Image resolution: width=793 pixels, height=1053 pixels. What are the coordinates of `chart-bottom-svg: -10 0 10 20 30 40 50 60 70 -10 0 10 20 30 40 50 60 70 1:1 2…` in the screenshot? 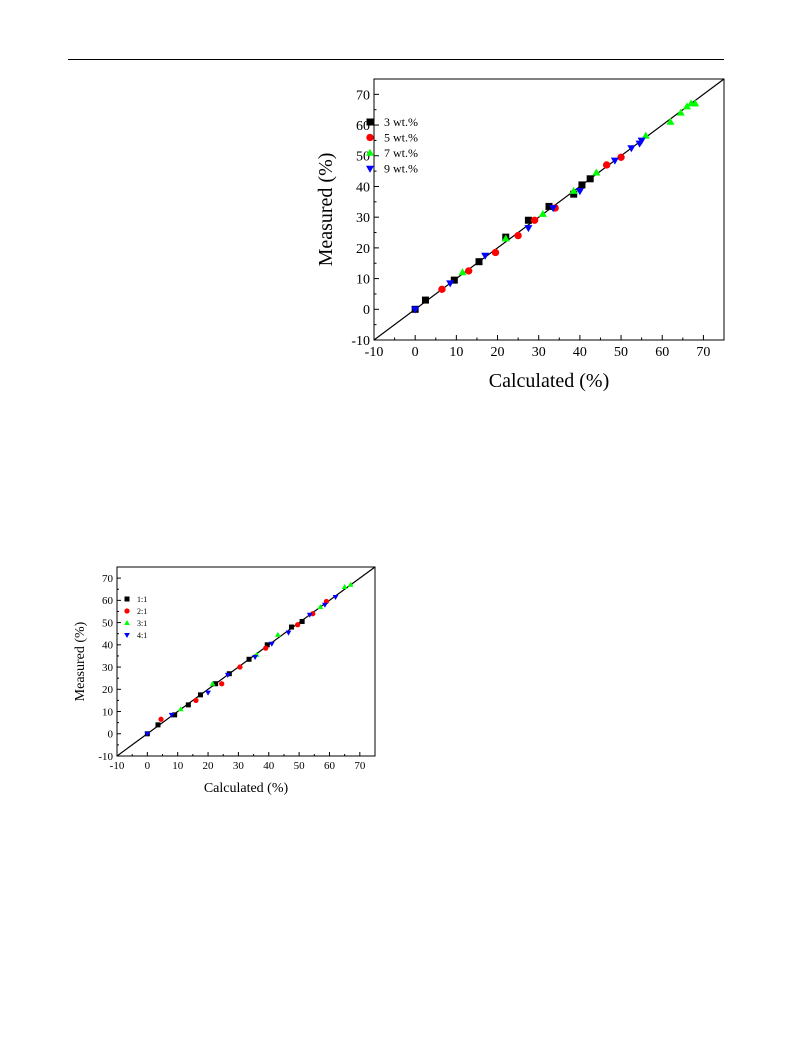 It's located at (224, 681).